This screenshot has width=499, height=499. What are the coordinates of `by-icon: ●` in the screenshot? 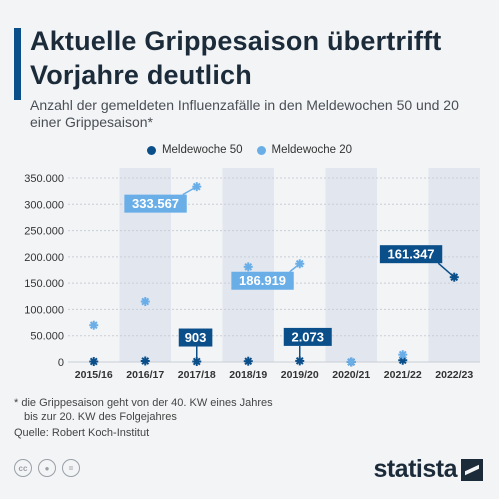 It's located at (47, 468).